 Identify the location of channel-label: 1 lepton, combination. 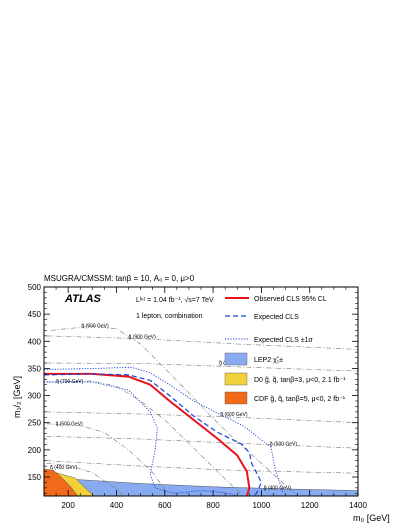
(169, 316).